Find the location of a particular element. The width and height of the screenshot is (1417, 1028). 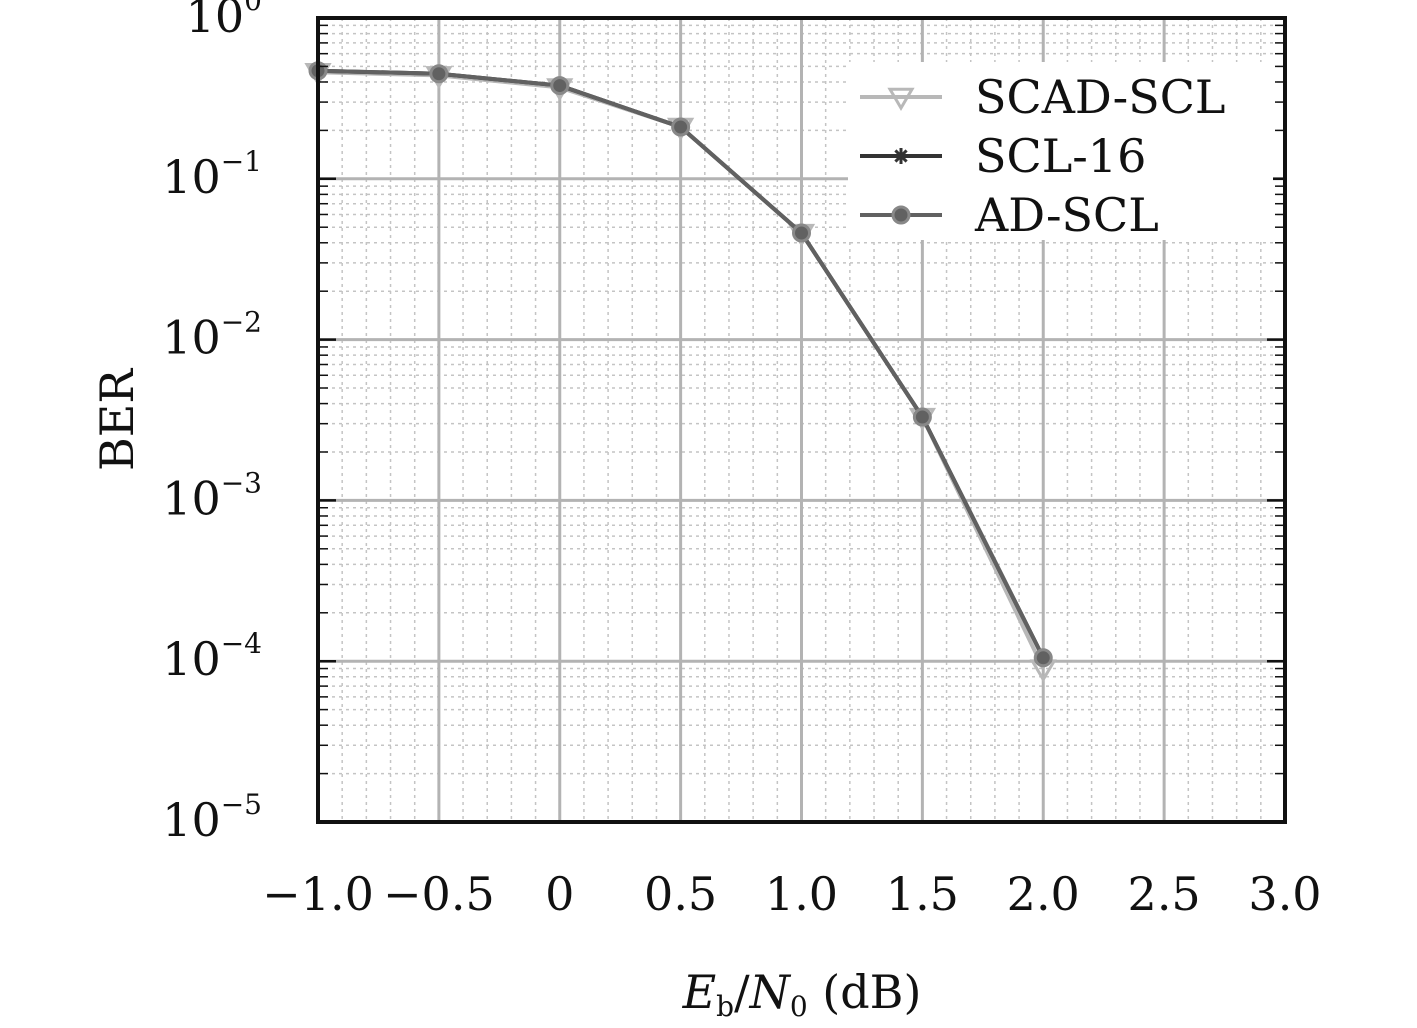

x-tick-label: 2.0 is located at coordinates (1043, 894).